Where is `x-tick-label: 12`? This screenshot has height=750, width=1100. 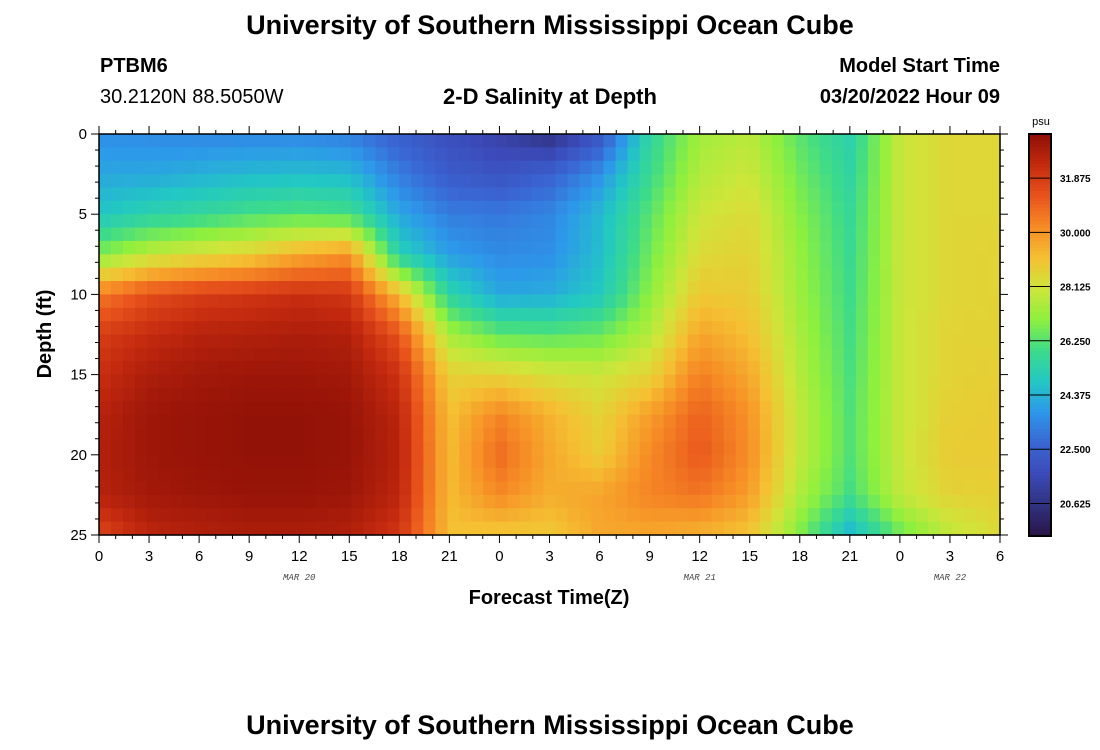
x-tick-label: 12 is located at coordinates (699, 556).